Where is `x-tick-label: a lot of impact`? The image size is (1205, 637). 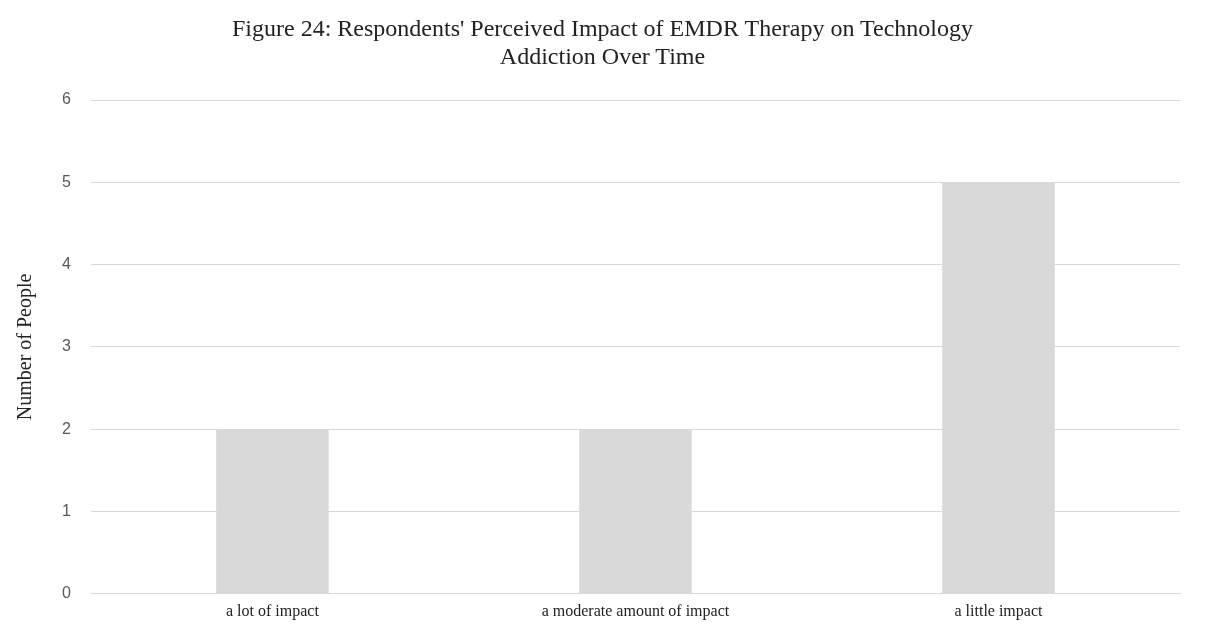
x-tick-label: a lot of impact is located at coordinates (272, 610).